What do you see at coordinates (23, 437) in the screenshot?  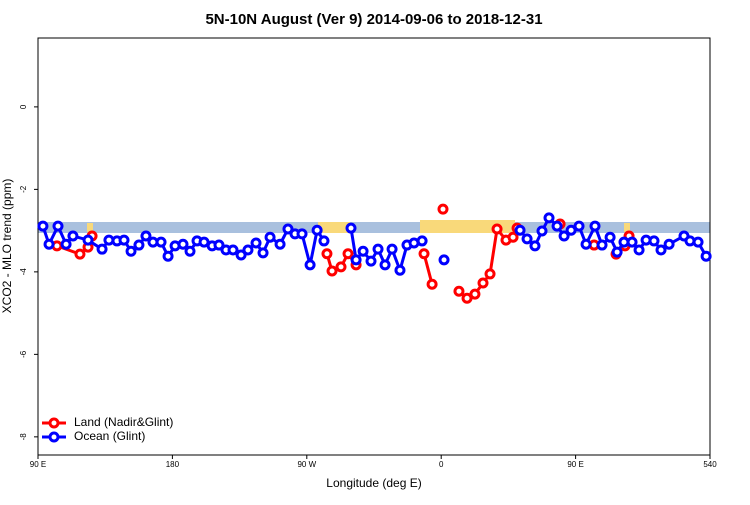 I see `y-tick-label: -8` at bounding box center [23, 437].